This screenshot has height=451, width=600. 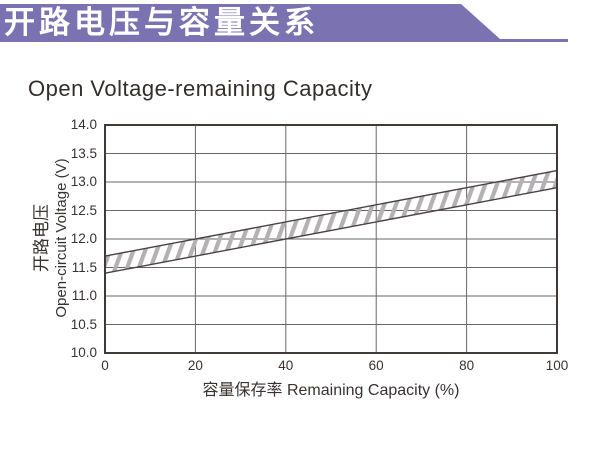 I want to click on x-tick-label: 20, so click(x=195, y=365).